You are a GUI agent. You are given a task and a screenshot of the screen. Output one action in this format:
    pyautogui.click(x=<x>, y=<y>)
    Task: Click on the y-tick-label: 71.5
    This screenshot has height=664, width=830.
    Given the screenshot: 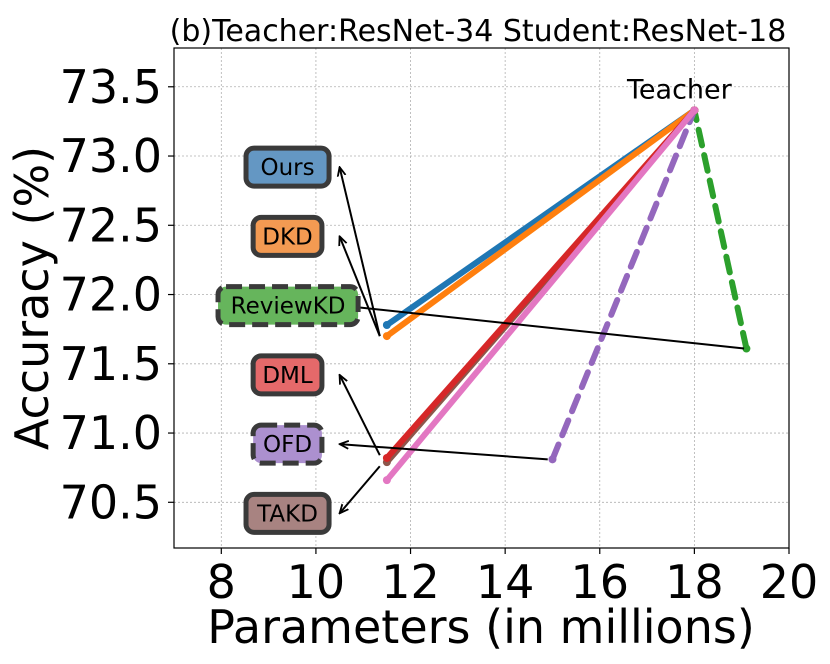 What is the action you would take?
    pyautogui.click(x=111, y=364)
    